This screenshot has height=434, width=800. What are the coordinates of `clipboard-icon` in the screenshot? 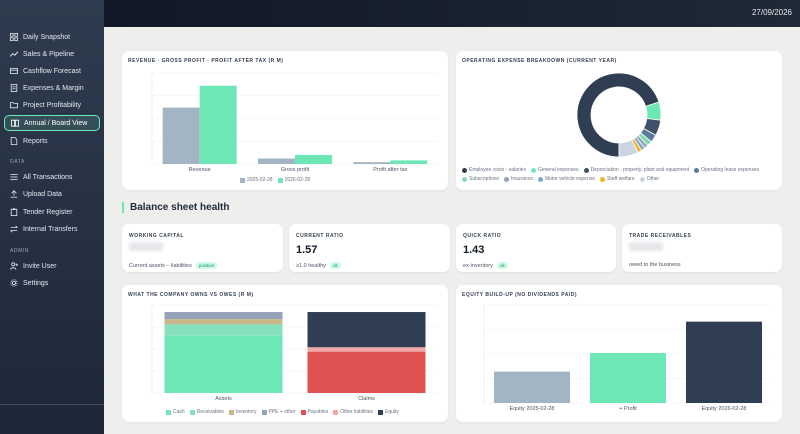 It's located at (14, 212).